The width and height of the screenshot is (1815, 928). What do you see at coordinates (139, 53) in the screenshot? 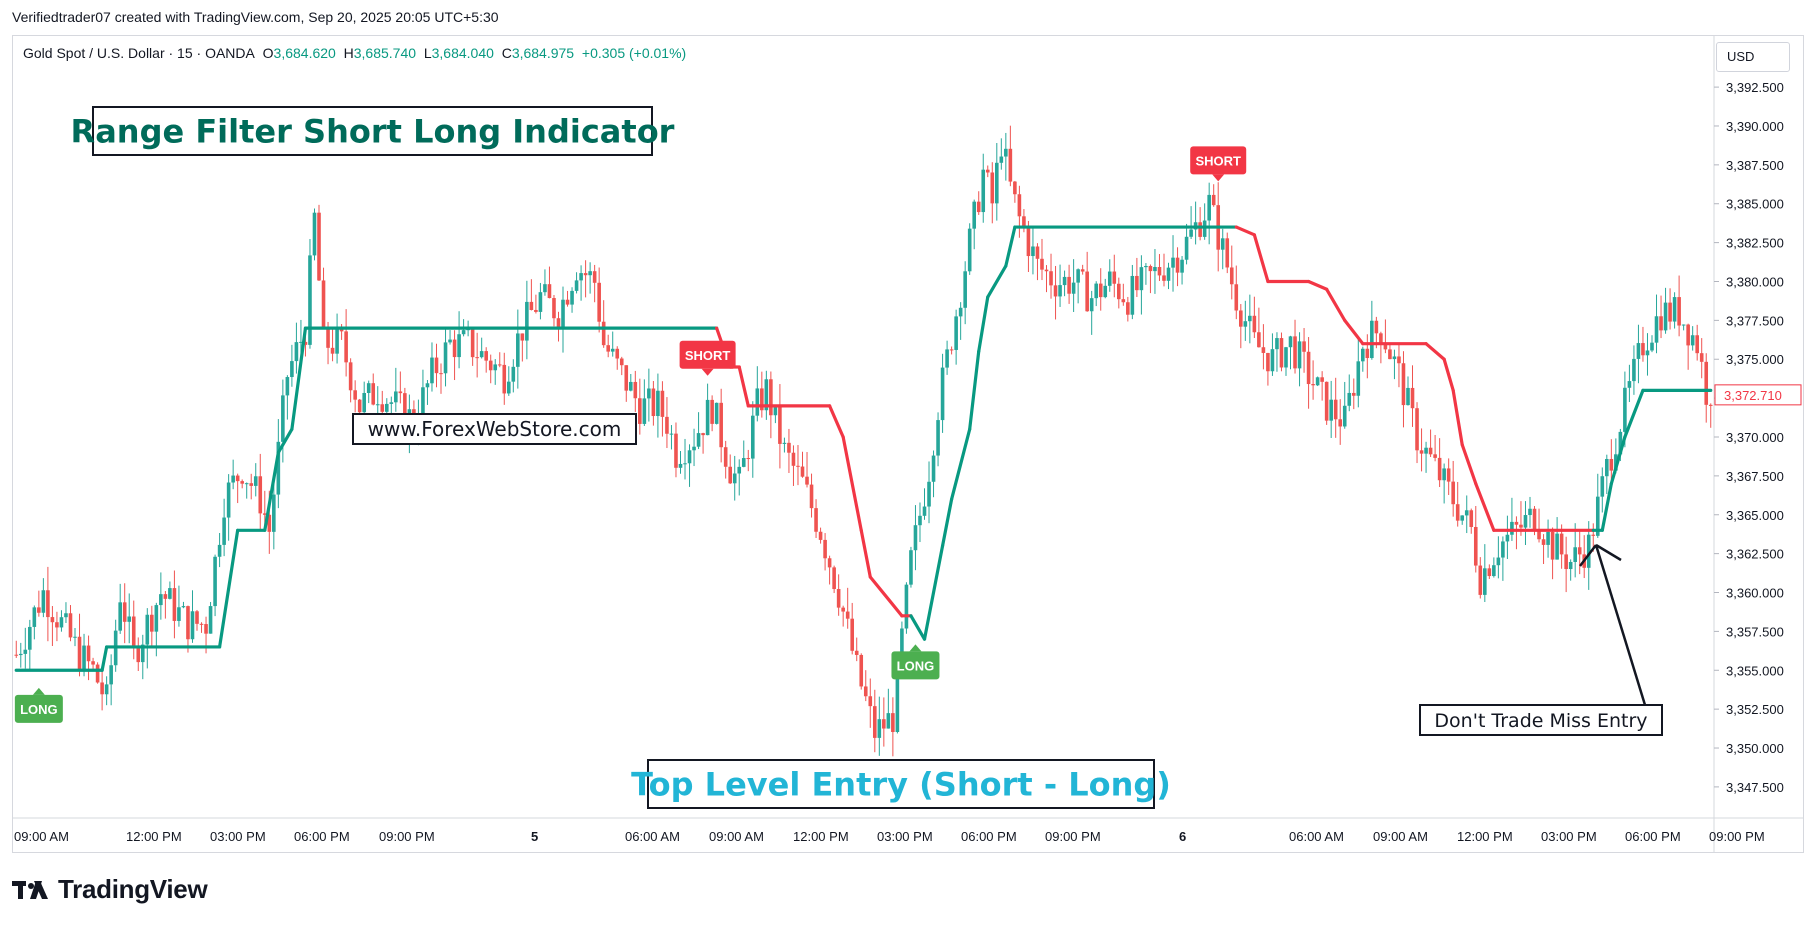
I see `symbol-name: Gold Spot / U.S. Dollar · 15 · OANDA` at bounding box center [139, 53].